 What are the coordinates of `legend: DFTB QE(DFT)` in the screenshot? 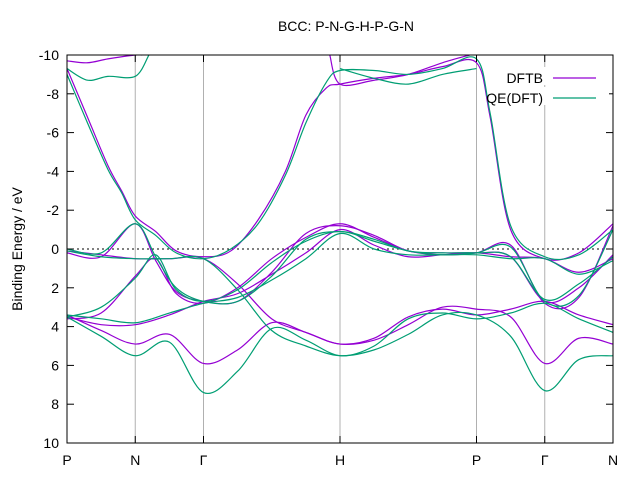 It's located at (547, 86).